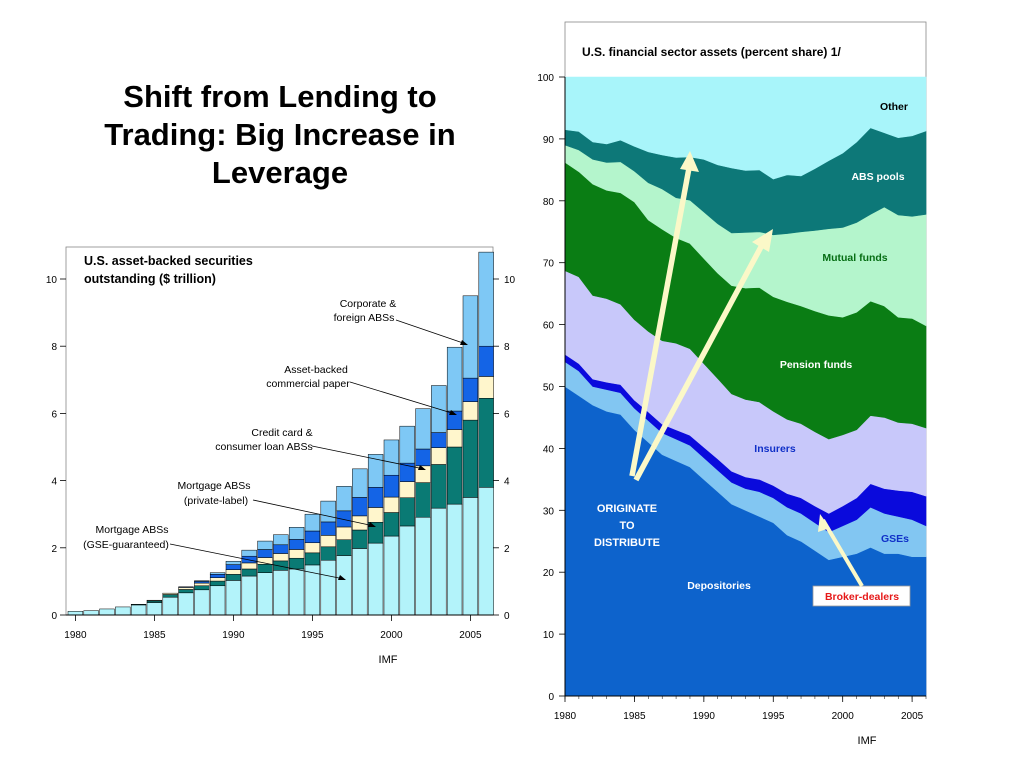 This screenshot has width=1024, height=768. I want to click on fin-ytick-30: 30, so click(549, 511).